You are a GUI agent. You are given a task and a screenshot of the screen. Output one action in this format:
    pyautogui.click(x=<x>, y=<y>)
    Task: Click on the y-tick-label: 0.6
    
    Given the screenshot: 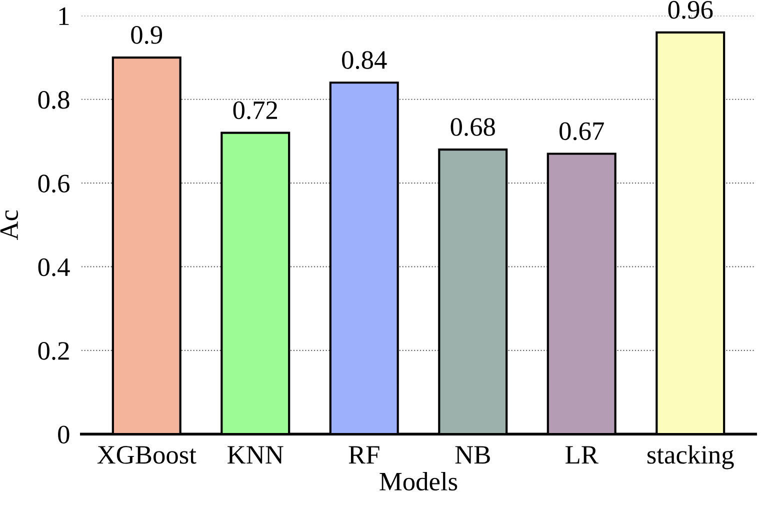 What is the action you would take?
    pyautogui.click(x=54, y=183)
    